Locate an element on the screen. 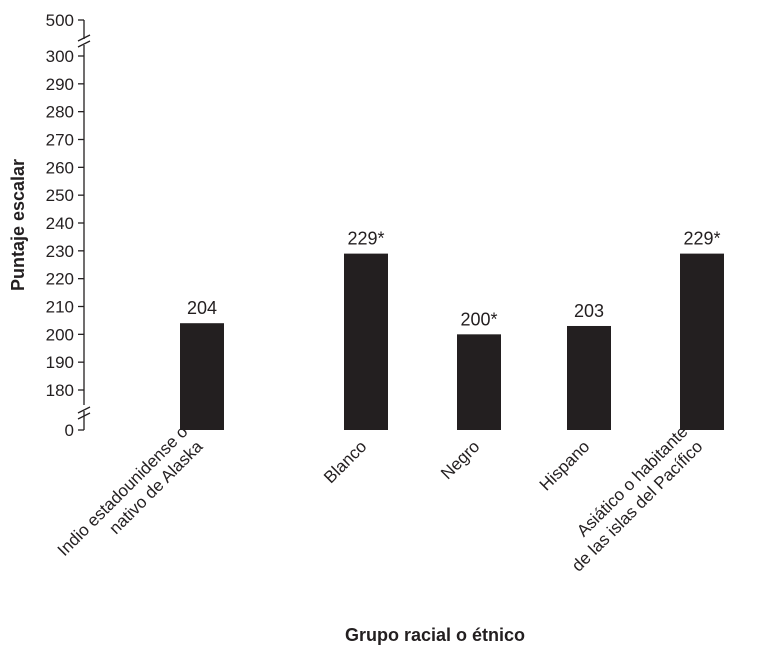  y-tick-label: 230 is located at coordinates (60, 251).